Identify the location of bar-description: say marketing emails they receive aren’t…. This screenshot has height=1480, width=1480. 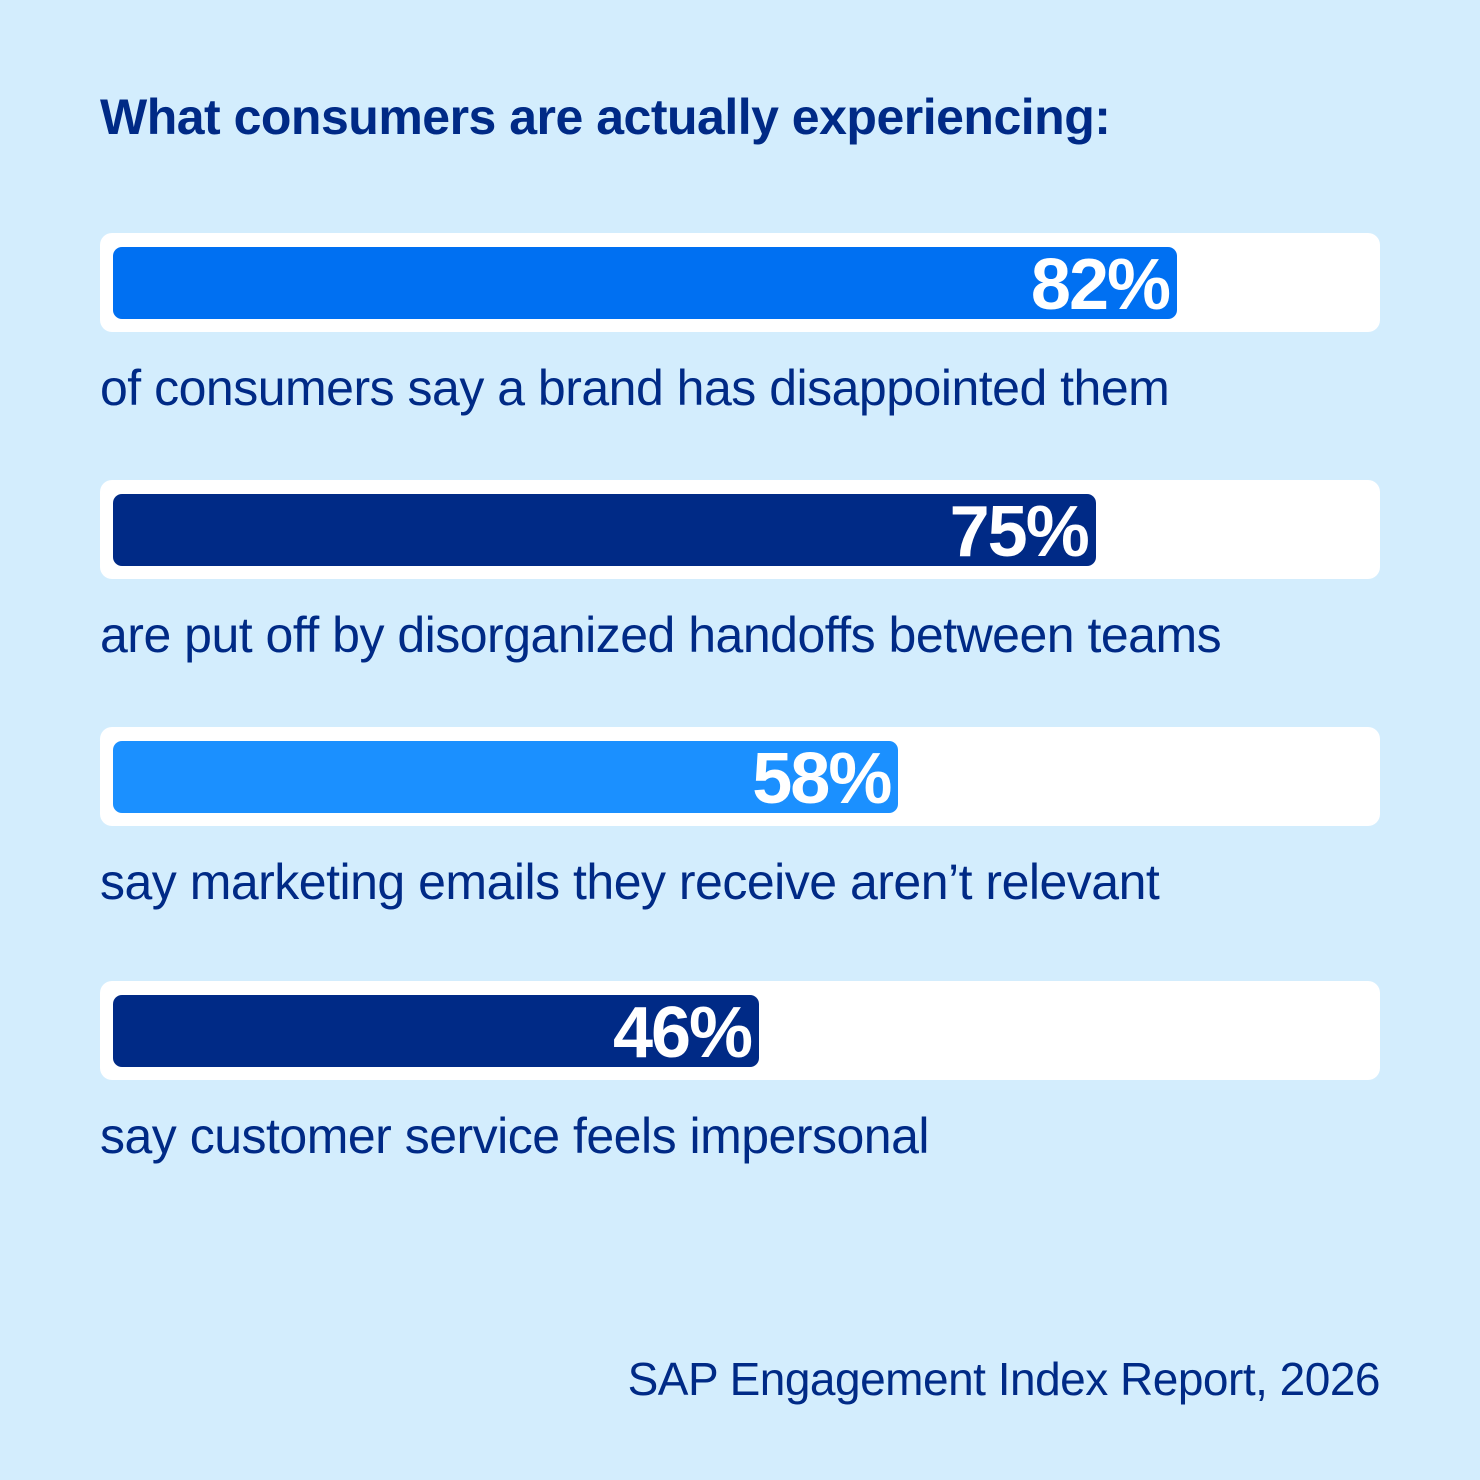
(630, 882).